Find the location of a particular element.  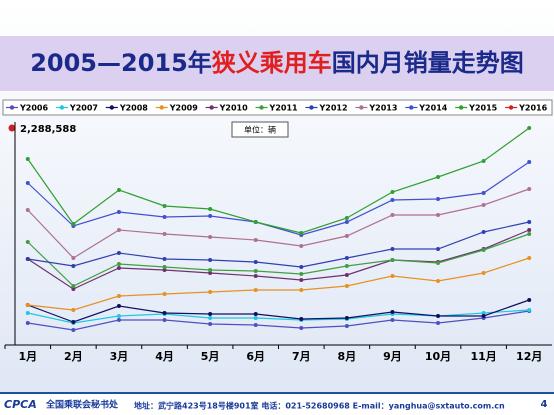

legend-label: Y2007 is located at coordinates (83, 108).